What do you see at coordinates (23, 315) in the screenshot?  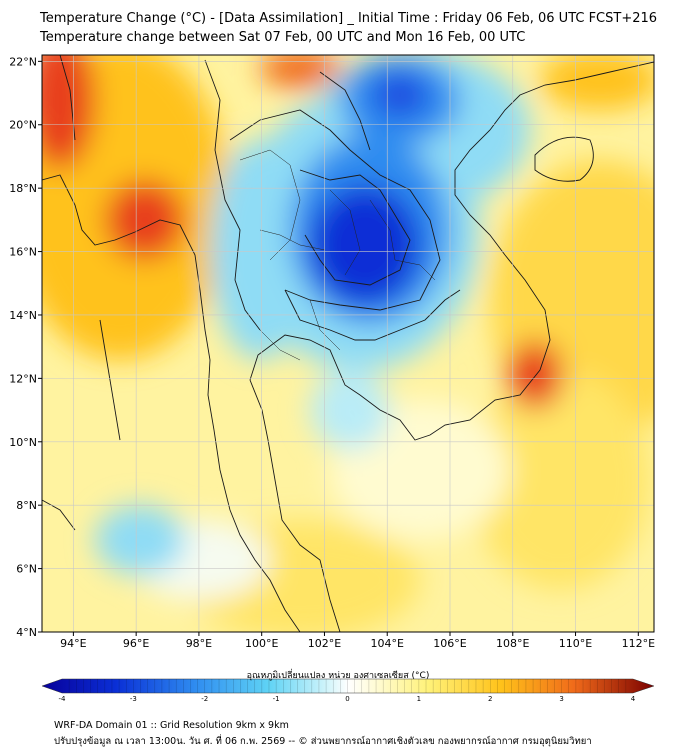 I see `lat-tick-label: 14°N` at bounding box center [23, 315].